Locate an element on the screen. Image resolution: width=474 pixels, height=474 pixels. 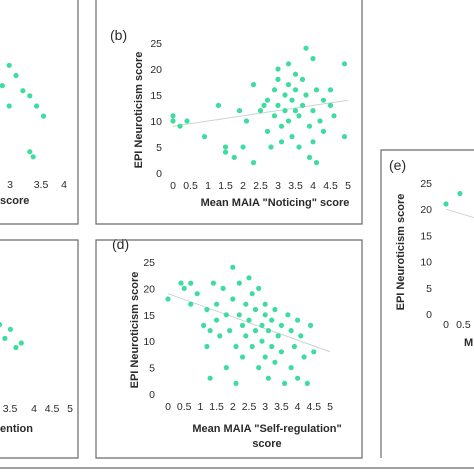
y-tick-label-e-3: 15 is located at coordinates (426, 236).